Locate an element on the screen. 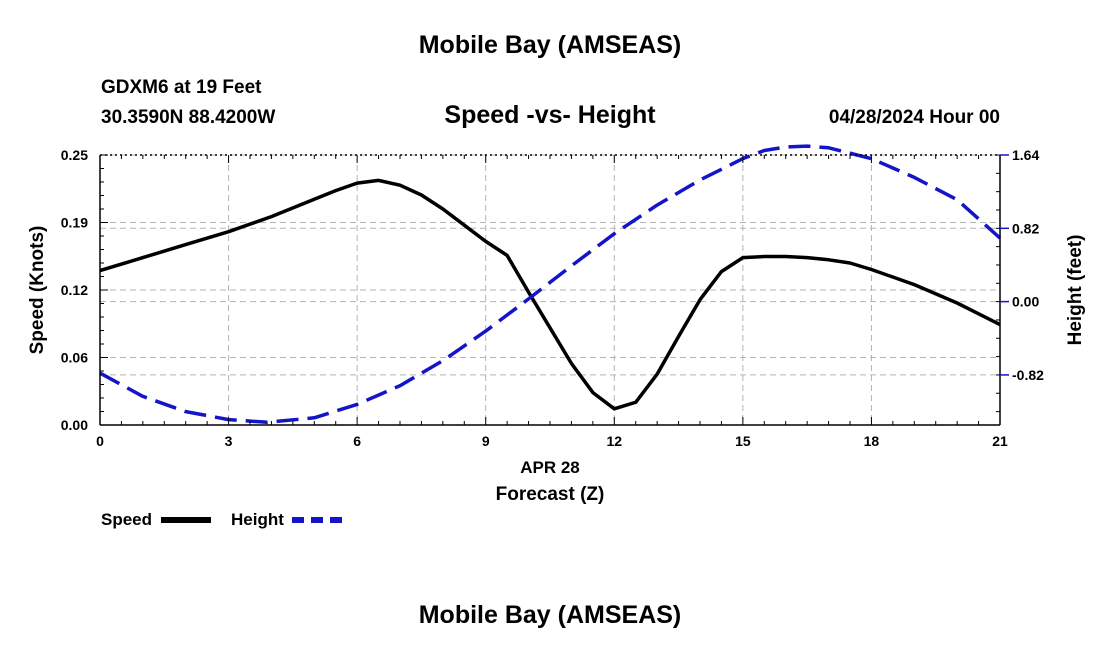 Image resolution: width=1100 pixels, height=650 pixels. y-tick-label: 0.25 is located at coordinates (74, 155).